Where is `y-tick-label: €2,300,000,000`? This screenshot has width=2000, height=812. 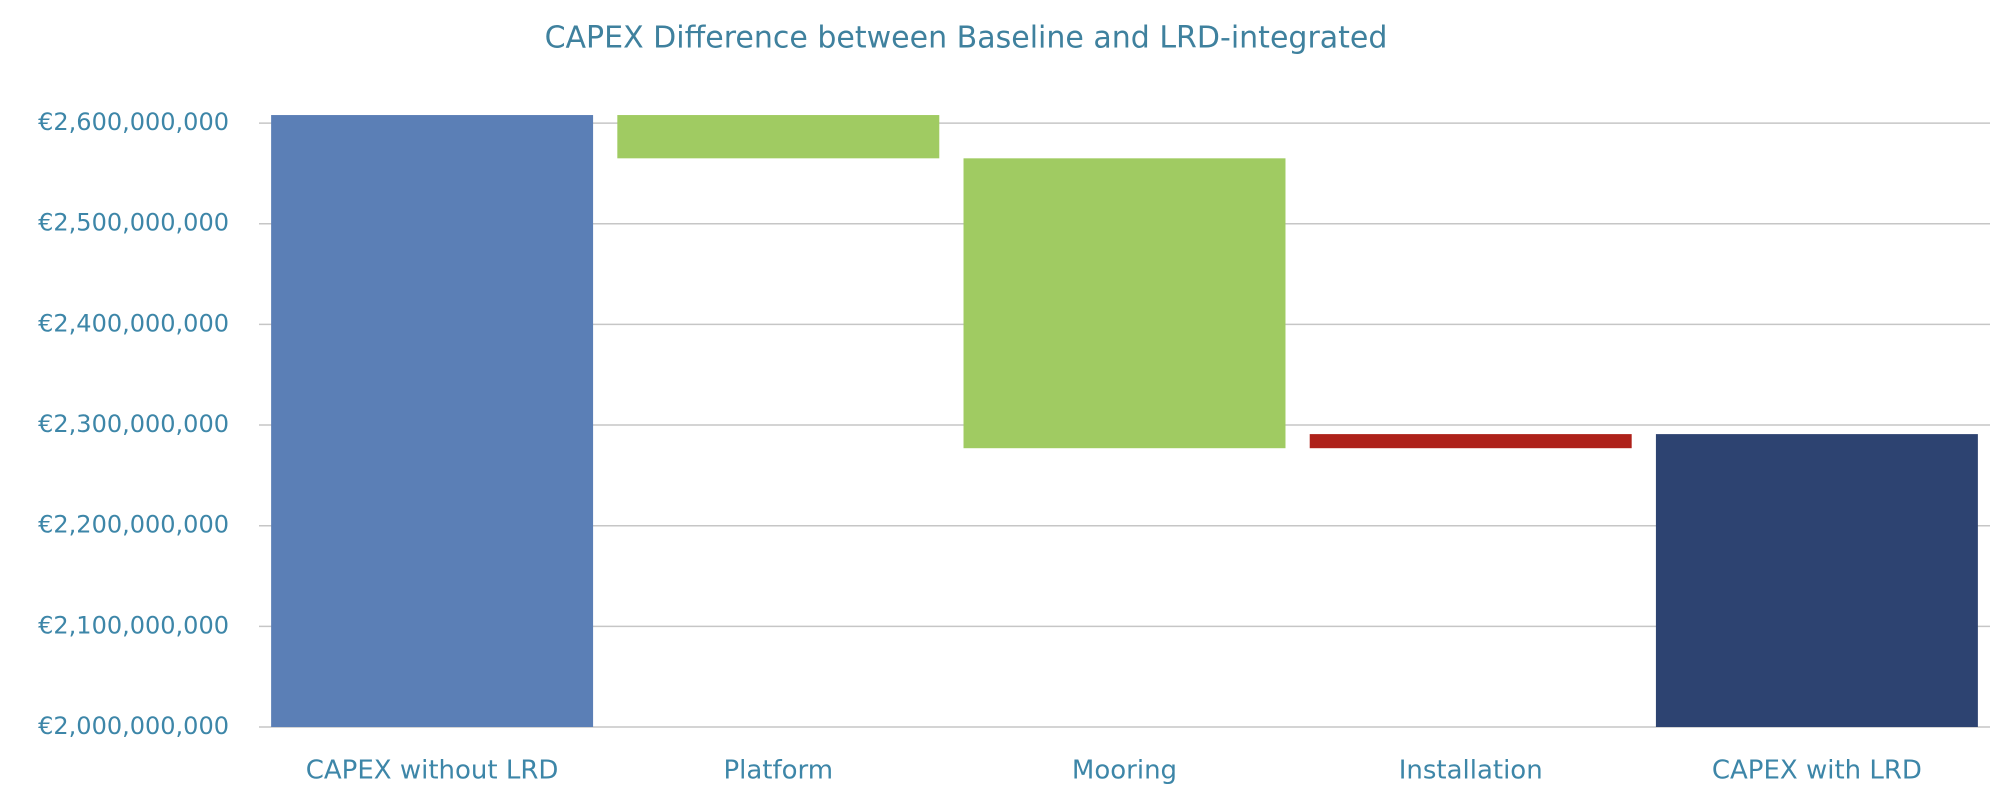 y-tick-label: €2,300,000,000 is located at coordinates (133, 424).